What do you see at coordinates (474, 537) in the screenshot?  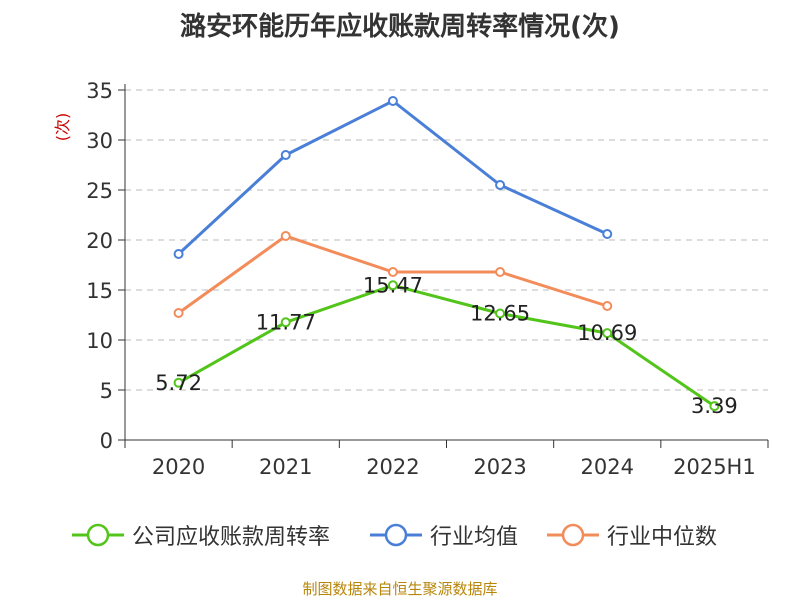 I see `legend-label: 行业均值` at bounding box center [474, 537].